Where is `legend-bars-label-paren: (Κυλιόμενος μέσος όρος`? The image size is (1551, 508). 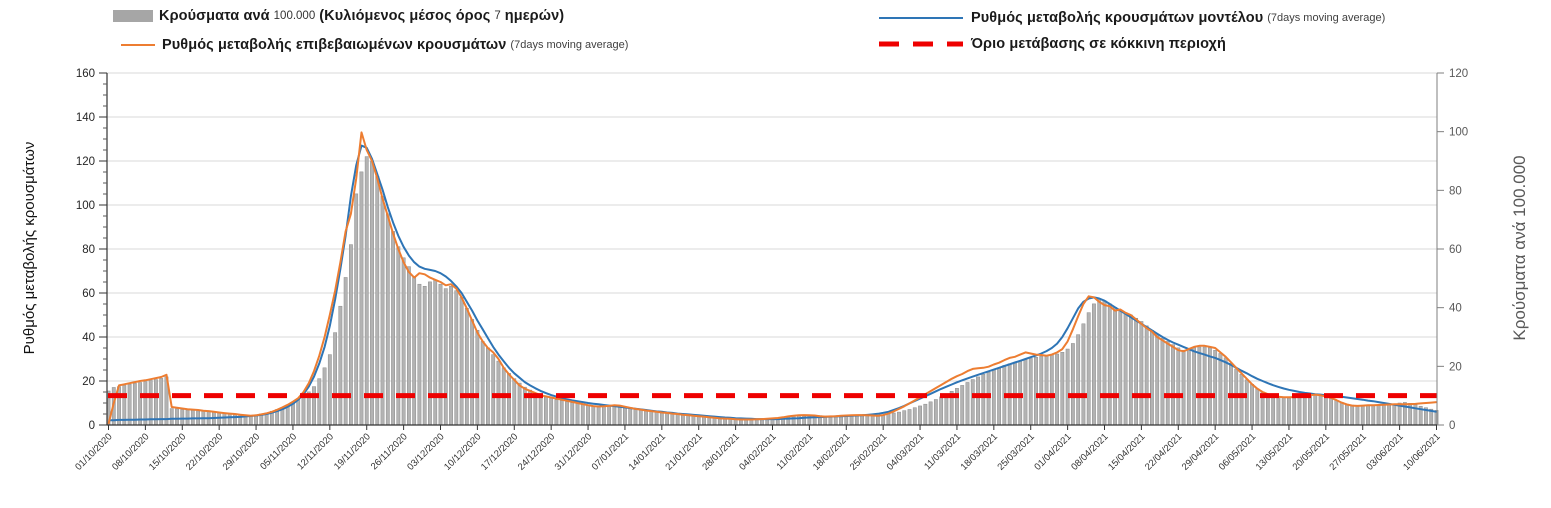
legend-bars-label-paren: (Κυλιόμενος μέσος όρος is located at coordinates (405, 16).